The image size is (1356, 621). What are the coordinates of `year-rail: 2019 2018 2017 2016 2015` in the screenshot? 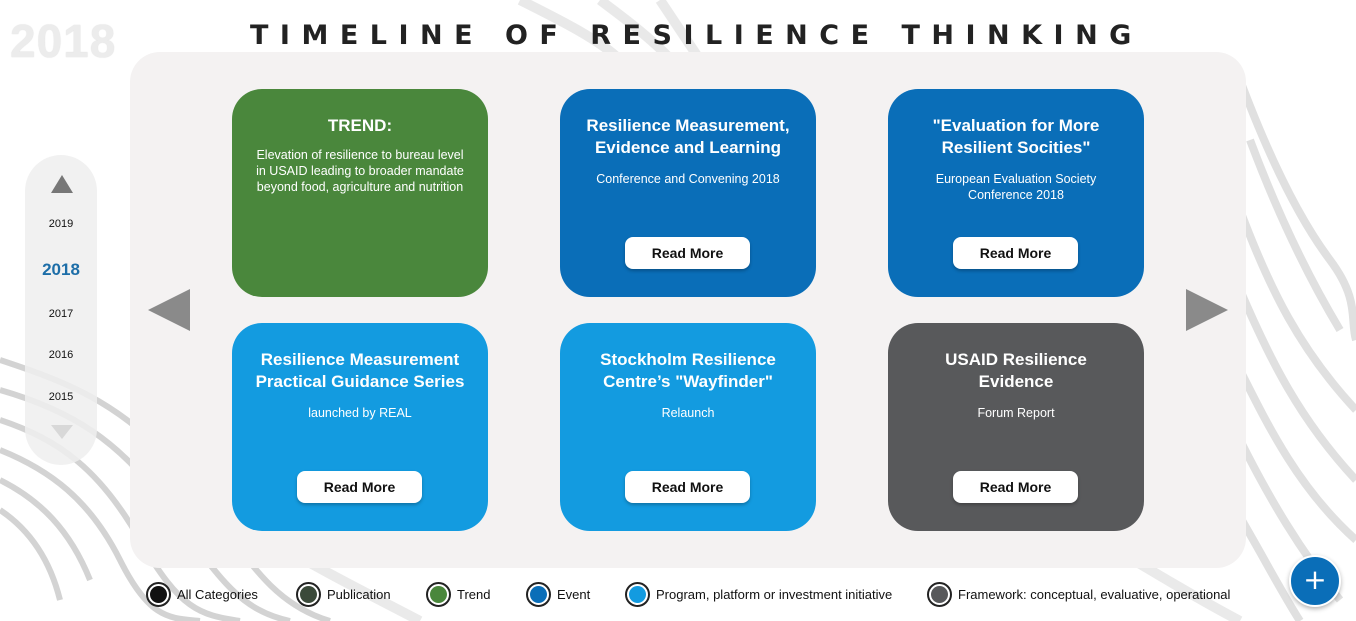 It's located at (61, 310).